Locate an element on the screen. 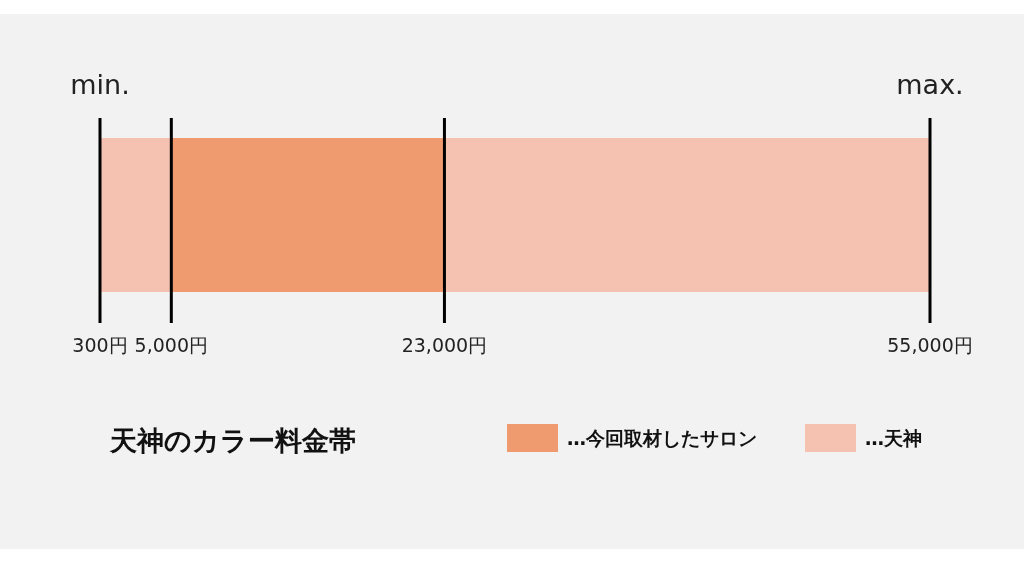  x-tick-label: 55,000円 is located at coordinates (930, 345).